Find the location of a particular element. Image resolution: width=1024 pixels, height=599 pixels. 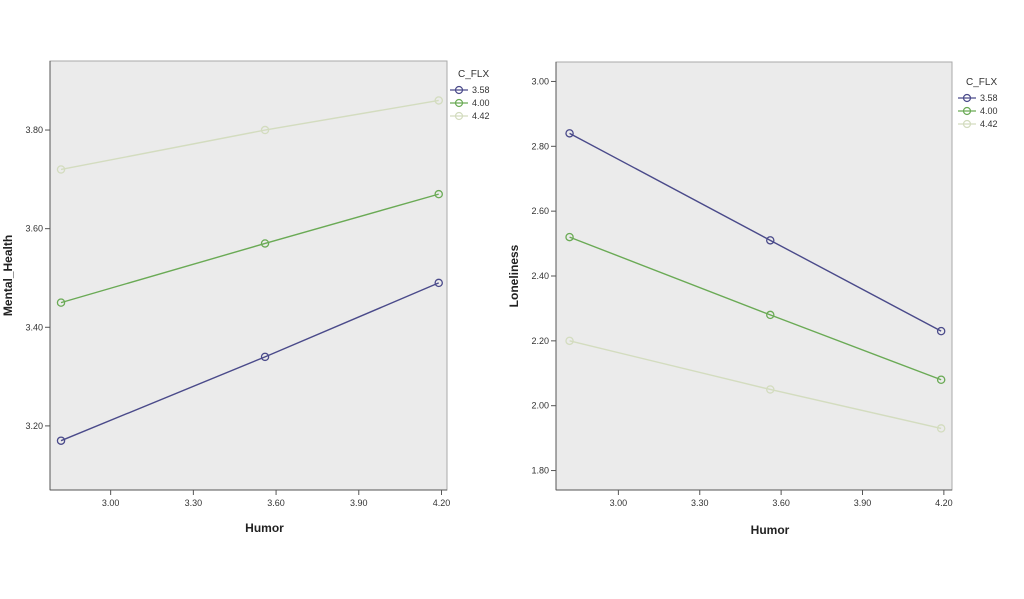

y-axis-title: Mental_Health is located at coordinates (8, 275).